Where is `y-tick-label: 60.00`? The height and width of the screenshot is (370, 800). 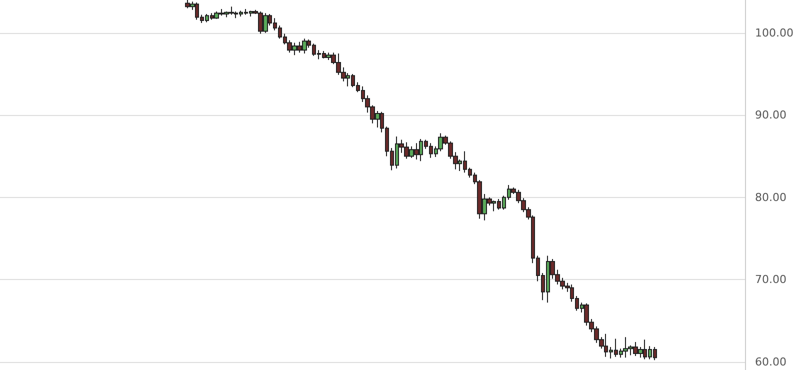
y-tick-label: 60.00 is located at coordinates (770, 361).